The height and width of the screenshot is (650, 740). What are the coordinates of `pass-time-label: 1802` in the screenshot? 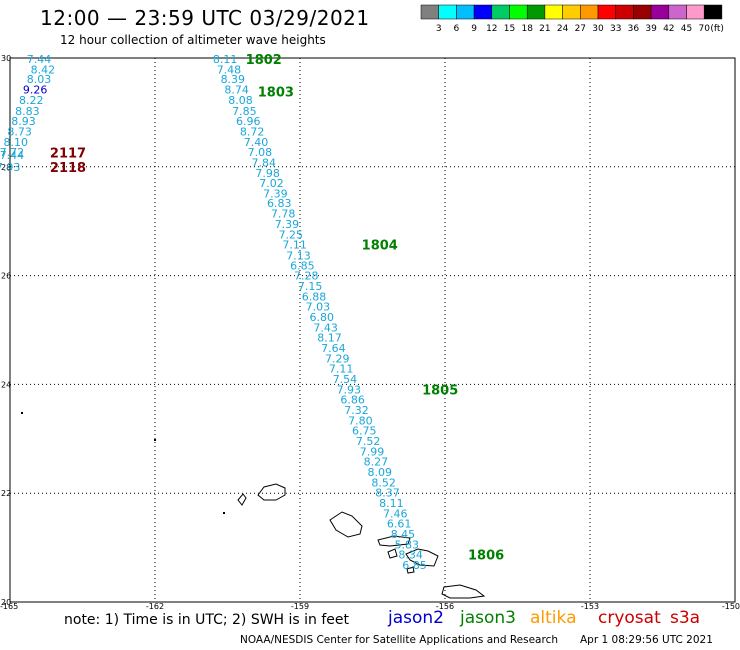 It's located at (264, 60).